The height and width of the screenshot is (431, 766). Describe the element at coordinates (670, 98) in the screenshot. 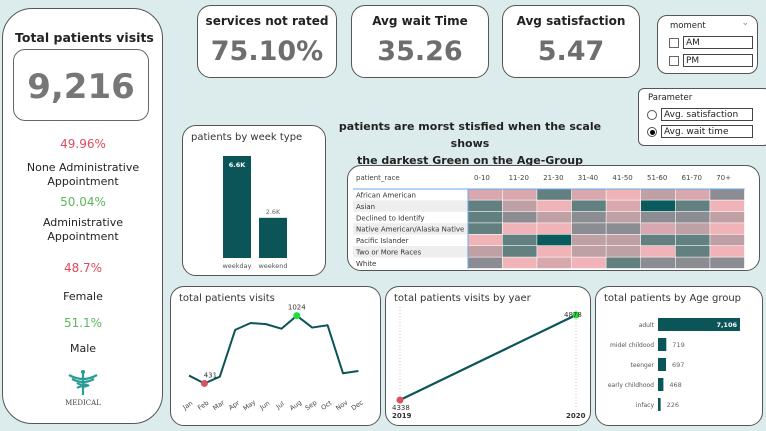

I see `parameter-title: Parameter` at that location.